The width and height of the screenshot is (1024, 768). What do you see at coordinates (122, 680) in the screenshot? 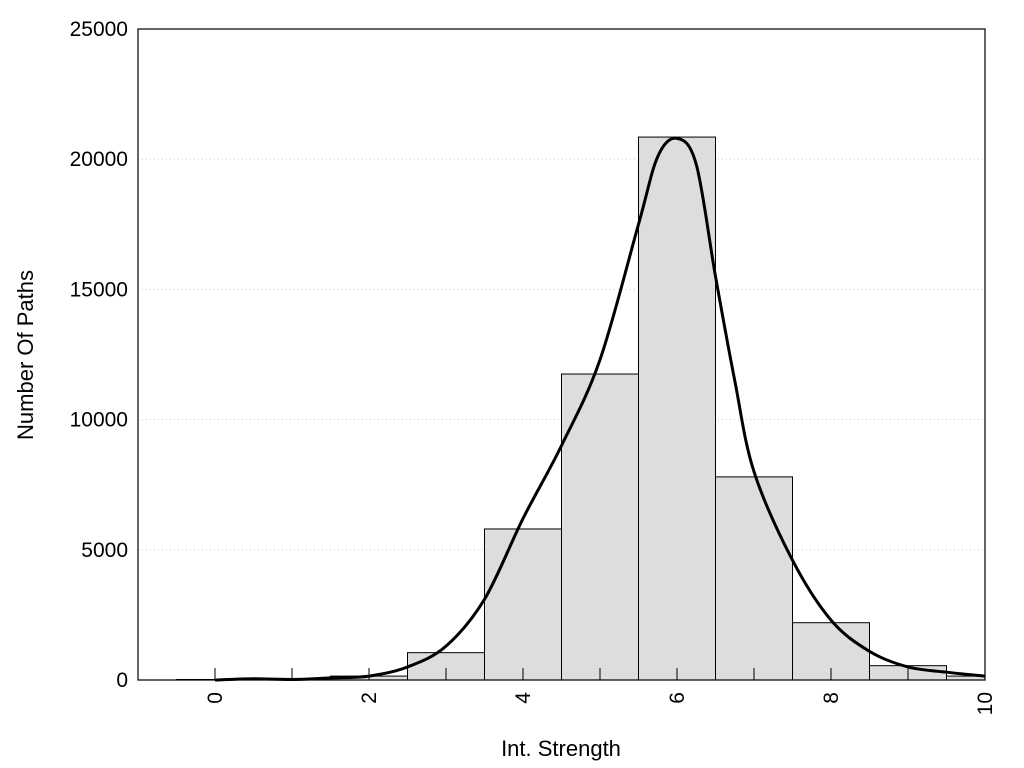
I see `y-tick-label: 0` at bounding box center [122, 680].